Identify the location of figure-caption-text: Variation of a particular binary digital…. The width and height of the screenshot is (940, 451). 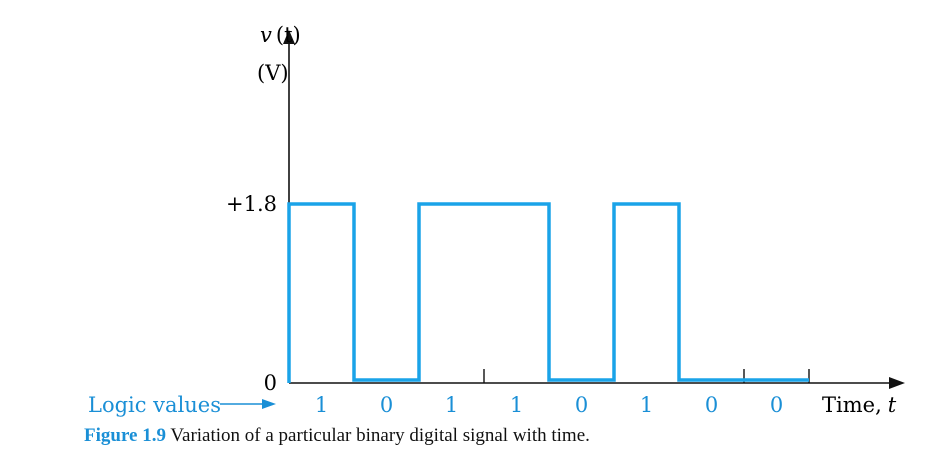
(380, 435).